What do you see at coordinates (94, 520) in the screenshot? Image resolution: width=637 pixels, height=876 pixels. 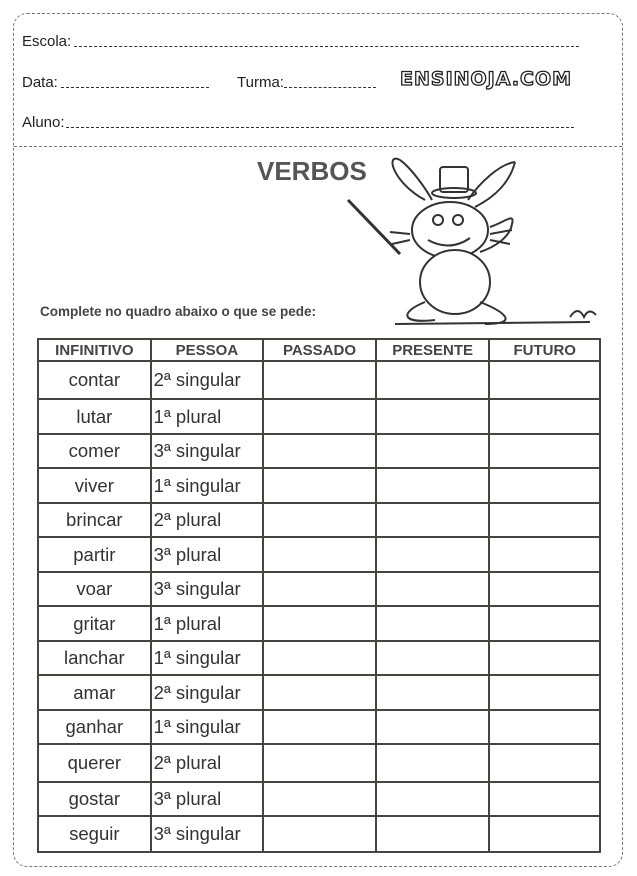 I see `infinitivo-cell: brincar` at bounding box center [94, 520].